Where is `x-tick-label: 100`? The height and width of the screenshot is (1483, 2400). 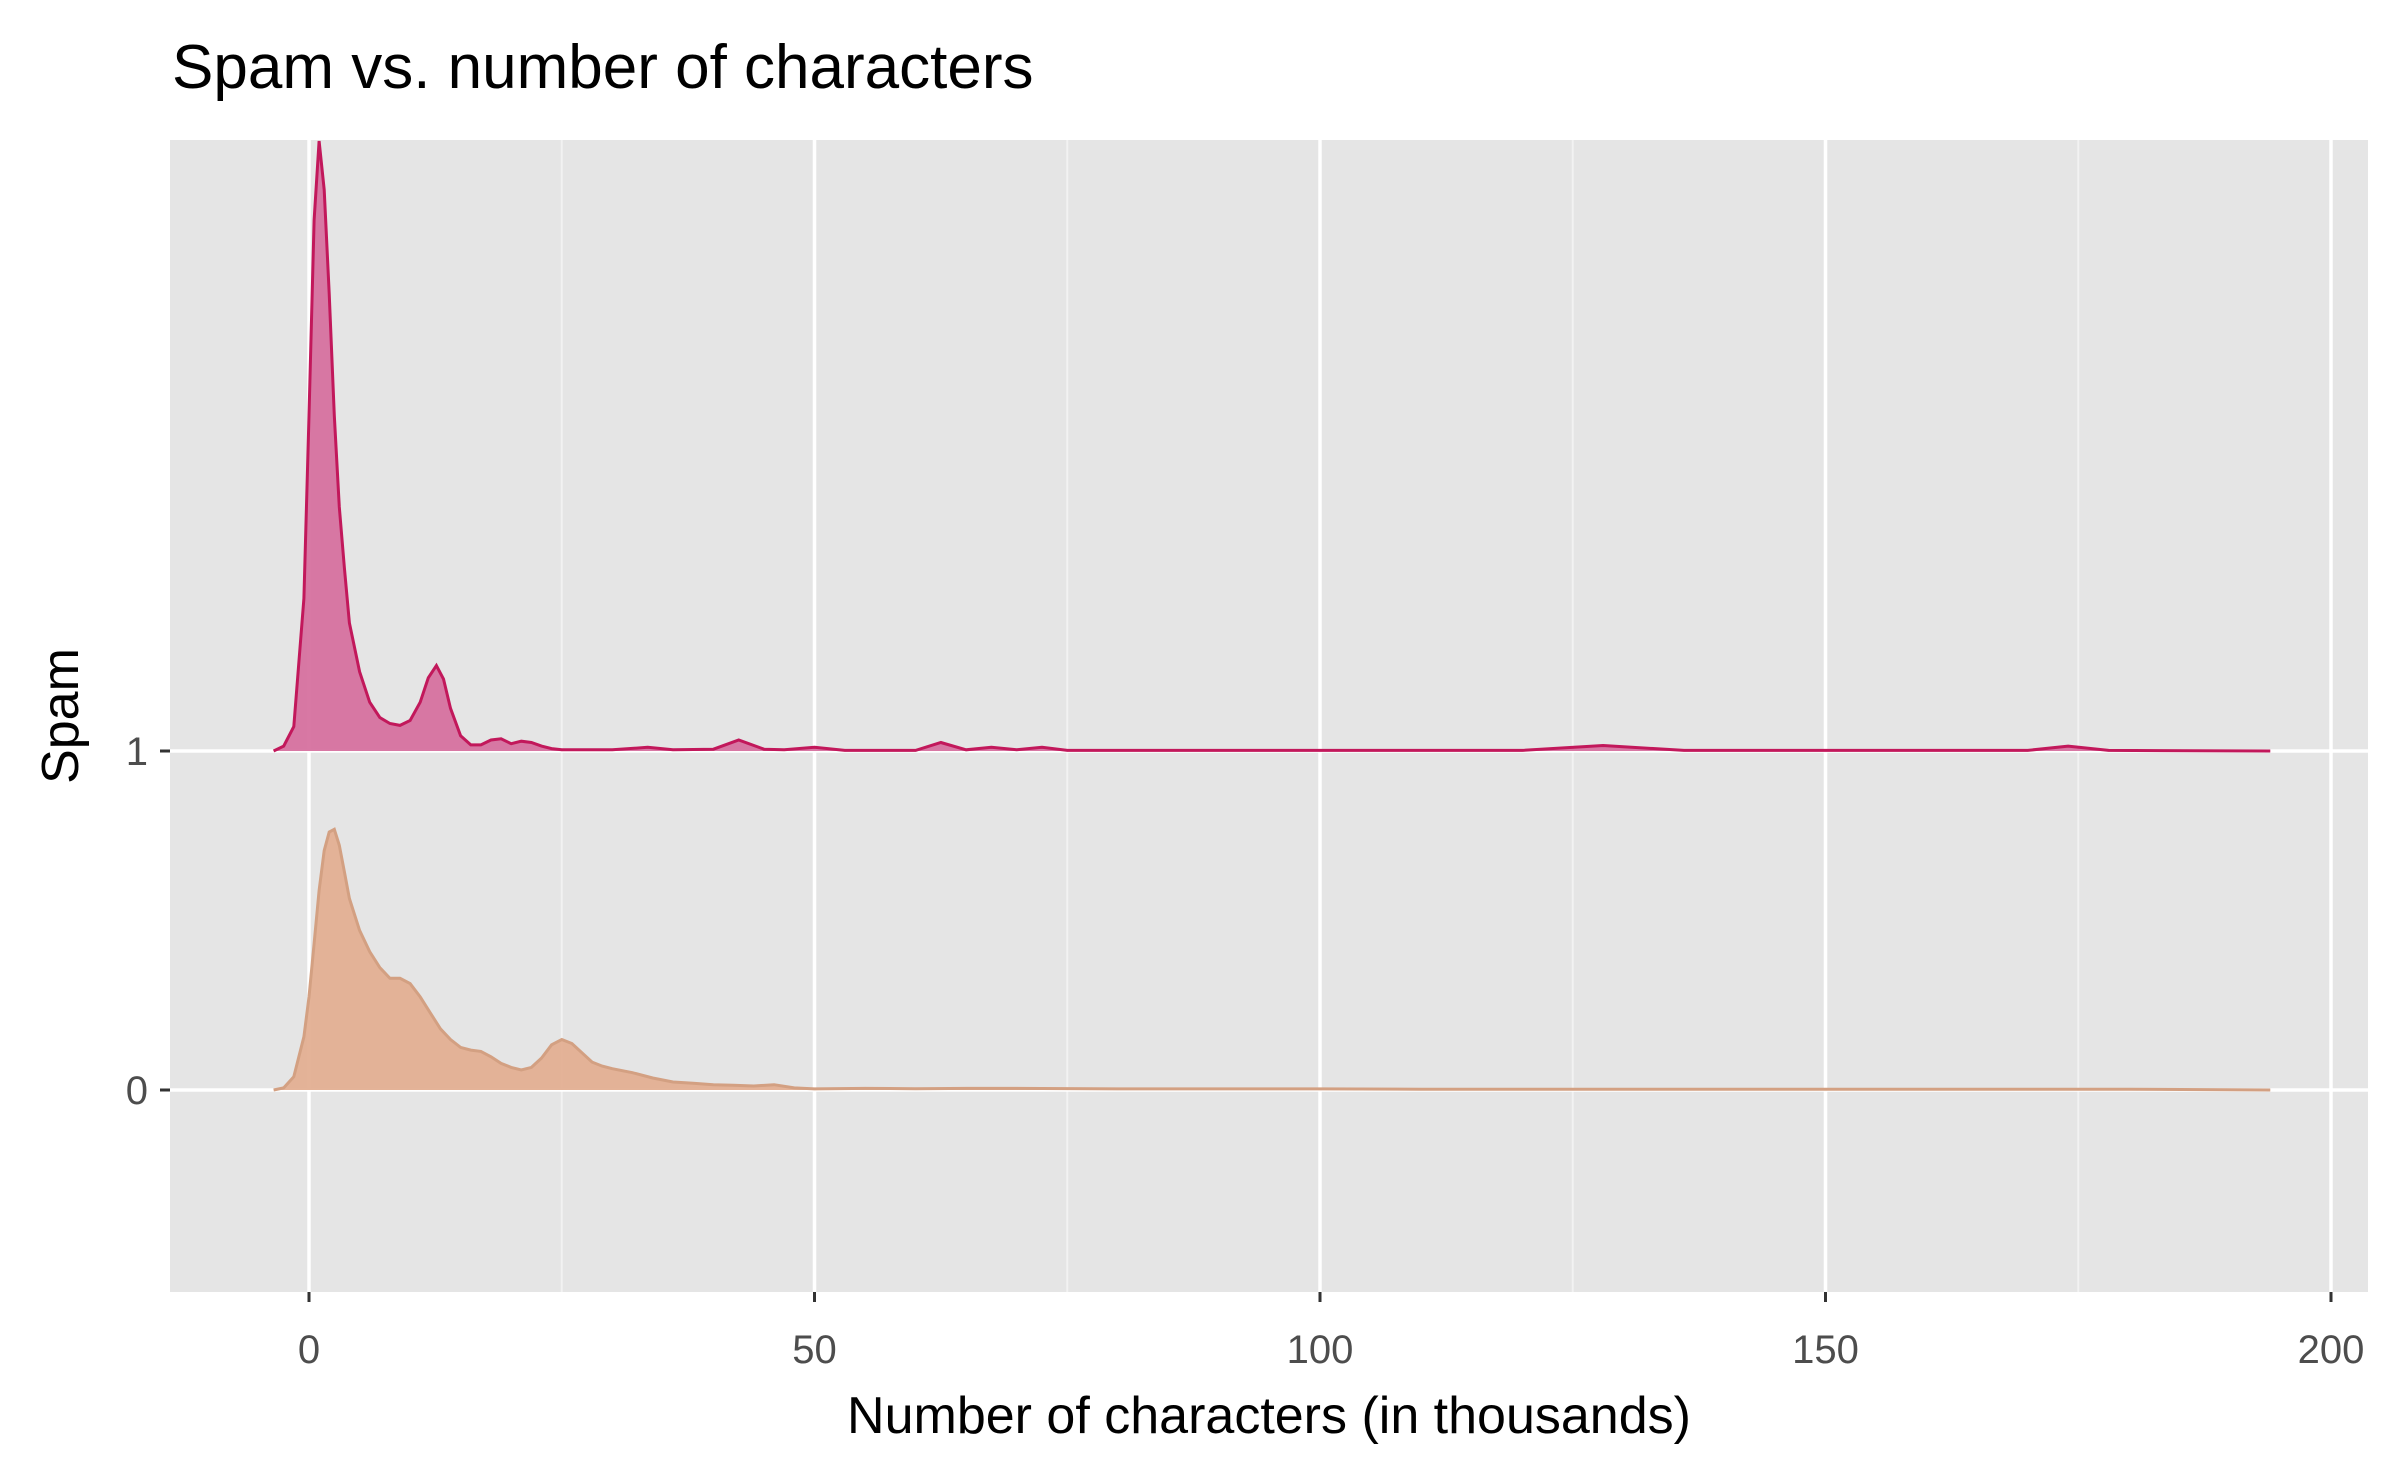 x-tick-label: 100 is located at coordinates (1320, 1350).